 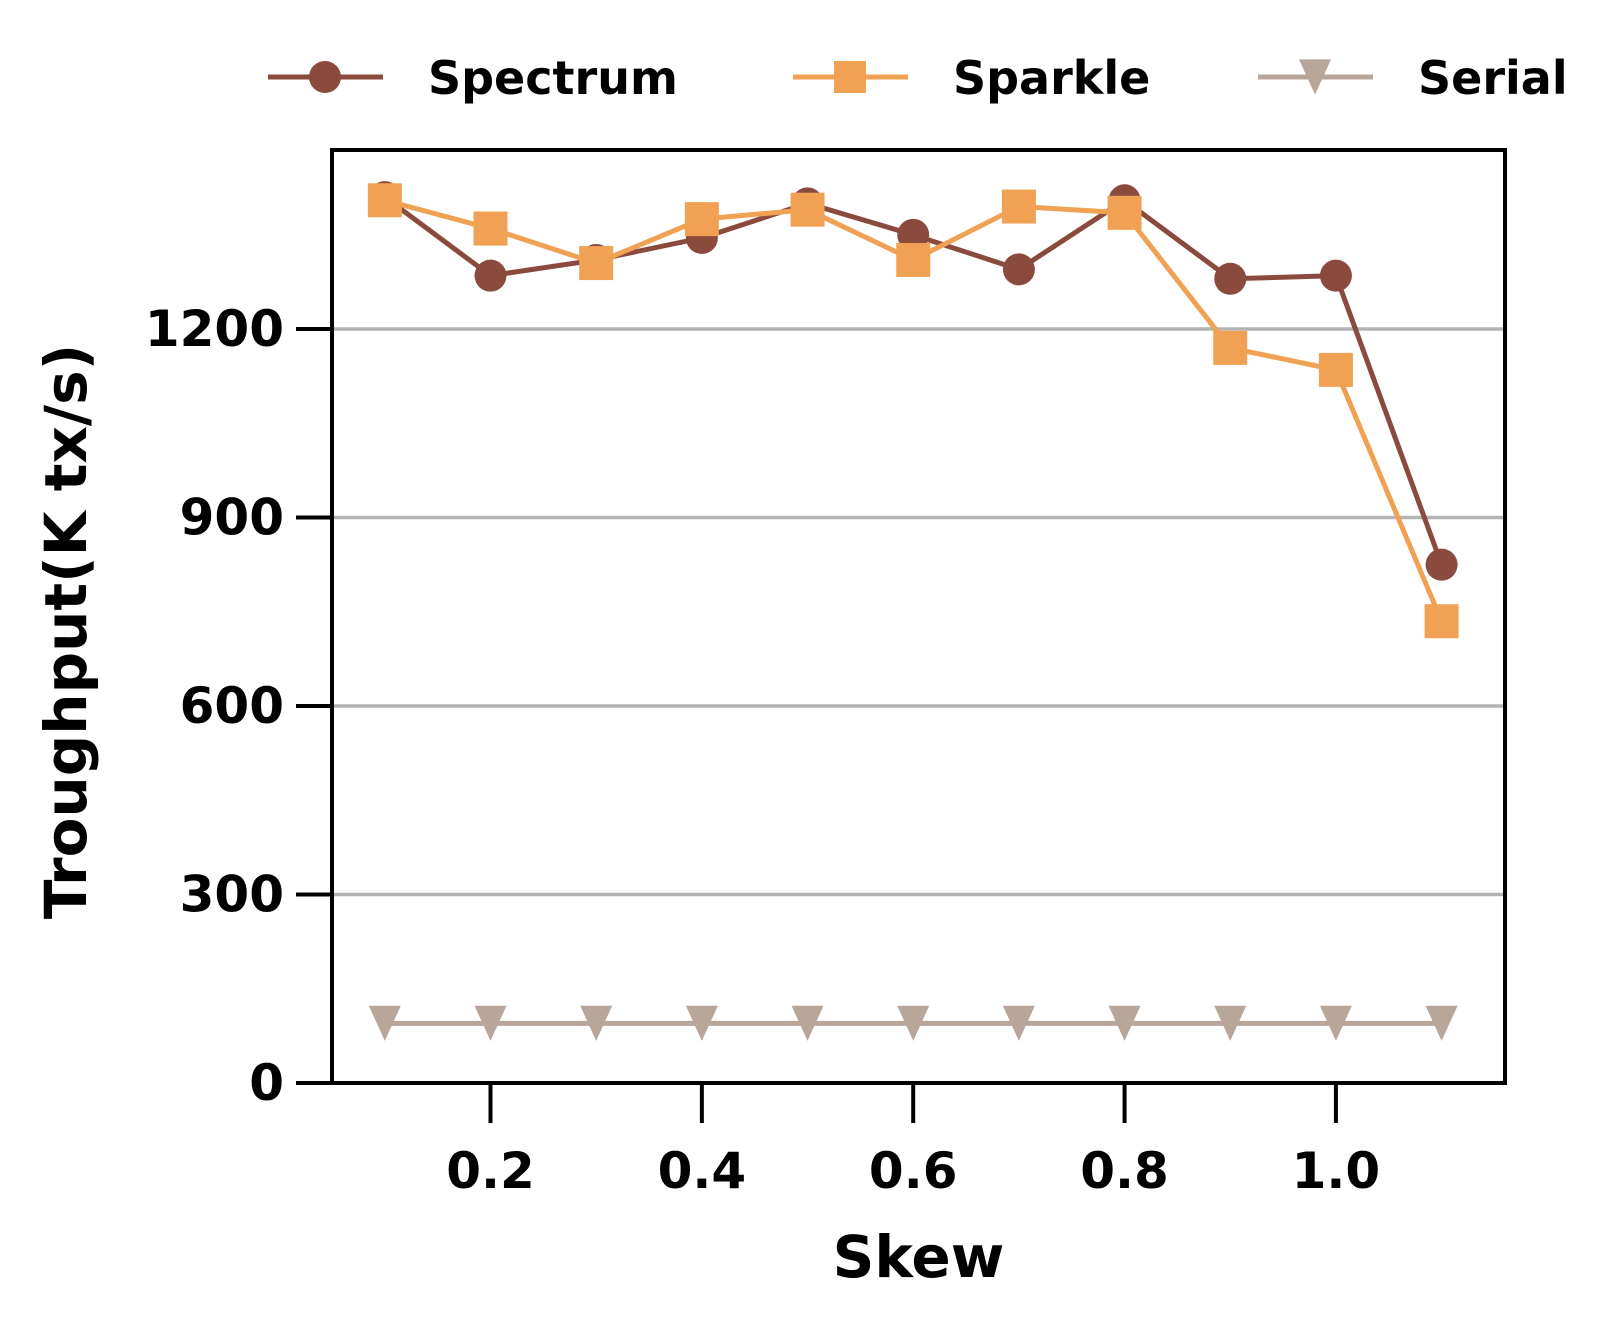 I want to click on y-tick-label: 300, so click(x=232, y=895).